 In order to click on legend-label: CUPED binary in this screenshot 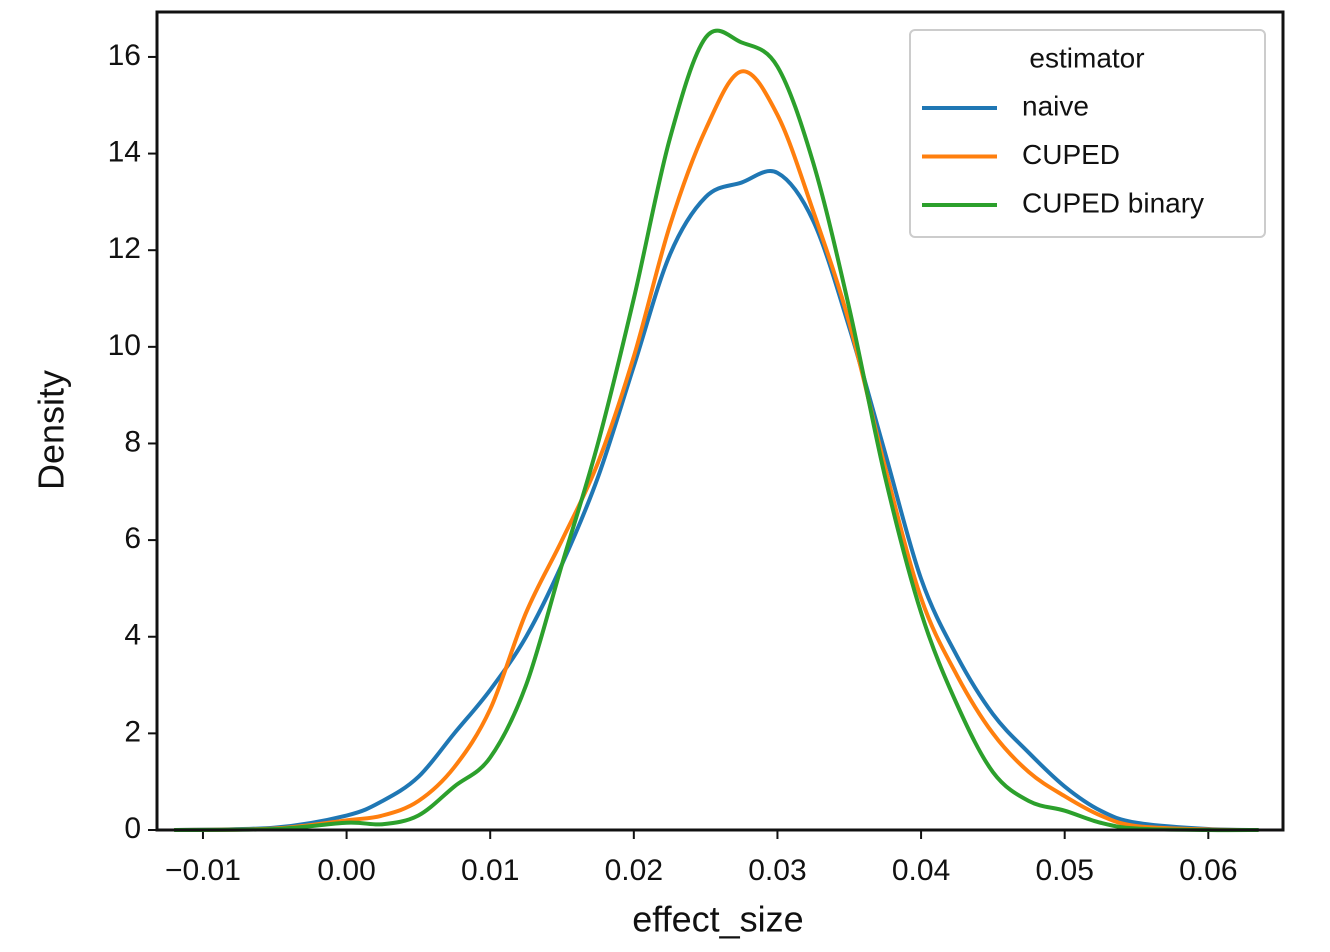, I will do `click(1113, 202)`.